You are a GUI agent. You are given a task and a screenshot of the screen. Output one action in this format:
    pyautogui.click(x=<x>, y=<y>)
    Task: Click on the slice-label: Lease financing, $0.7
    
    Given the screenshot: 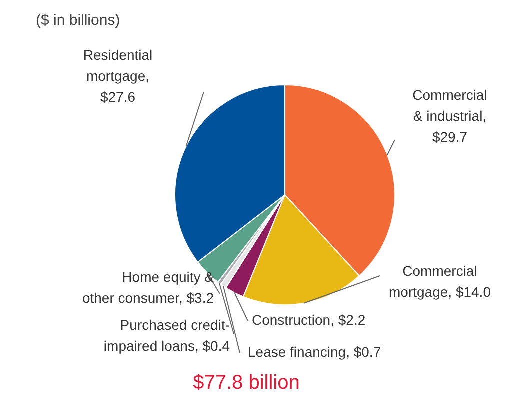 What is the action you would take?
    pyautogui.click(x=315, y=352)
    